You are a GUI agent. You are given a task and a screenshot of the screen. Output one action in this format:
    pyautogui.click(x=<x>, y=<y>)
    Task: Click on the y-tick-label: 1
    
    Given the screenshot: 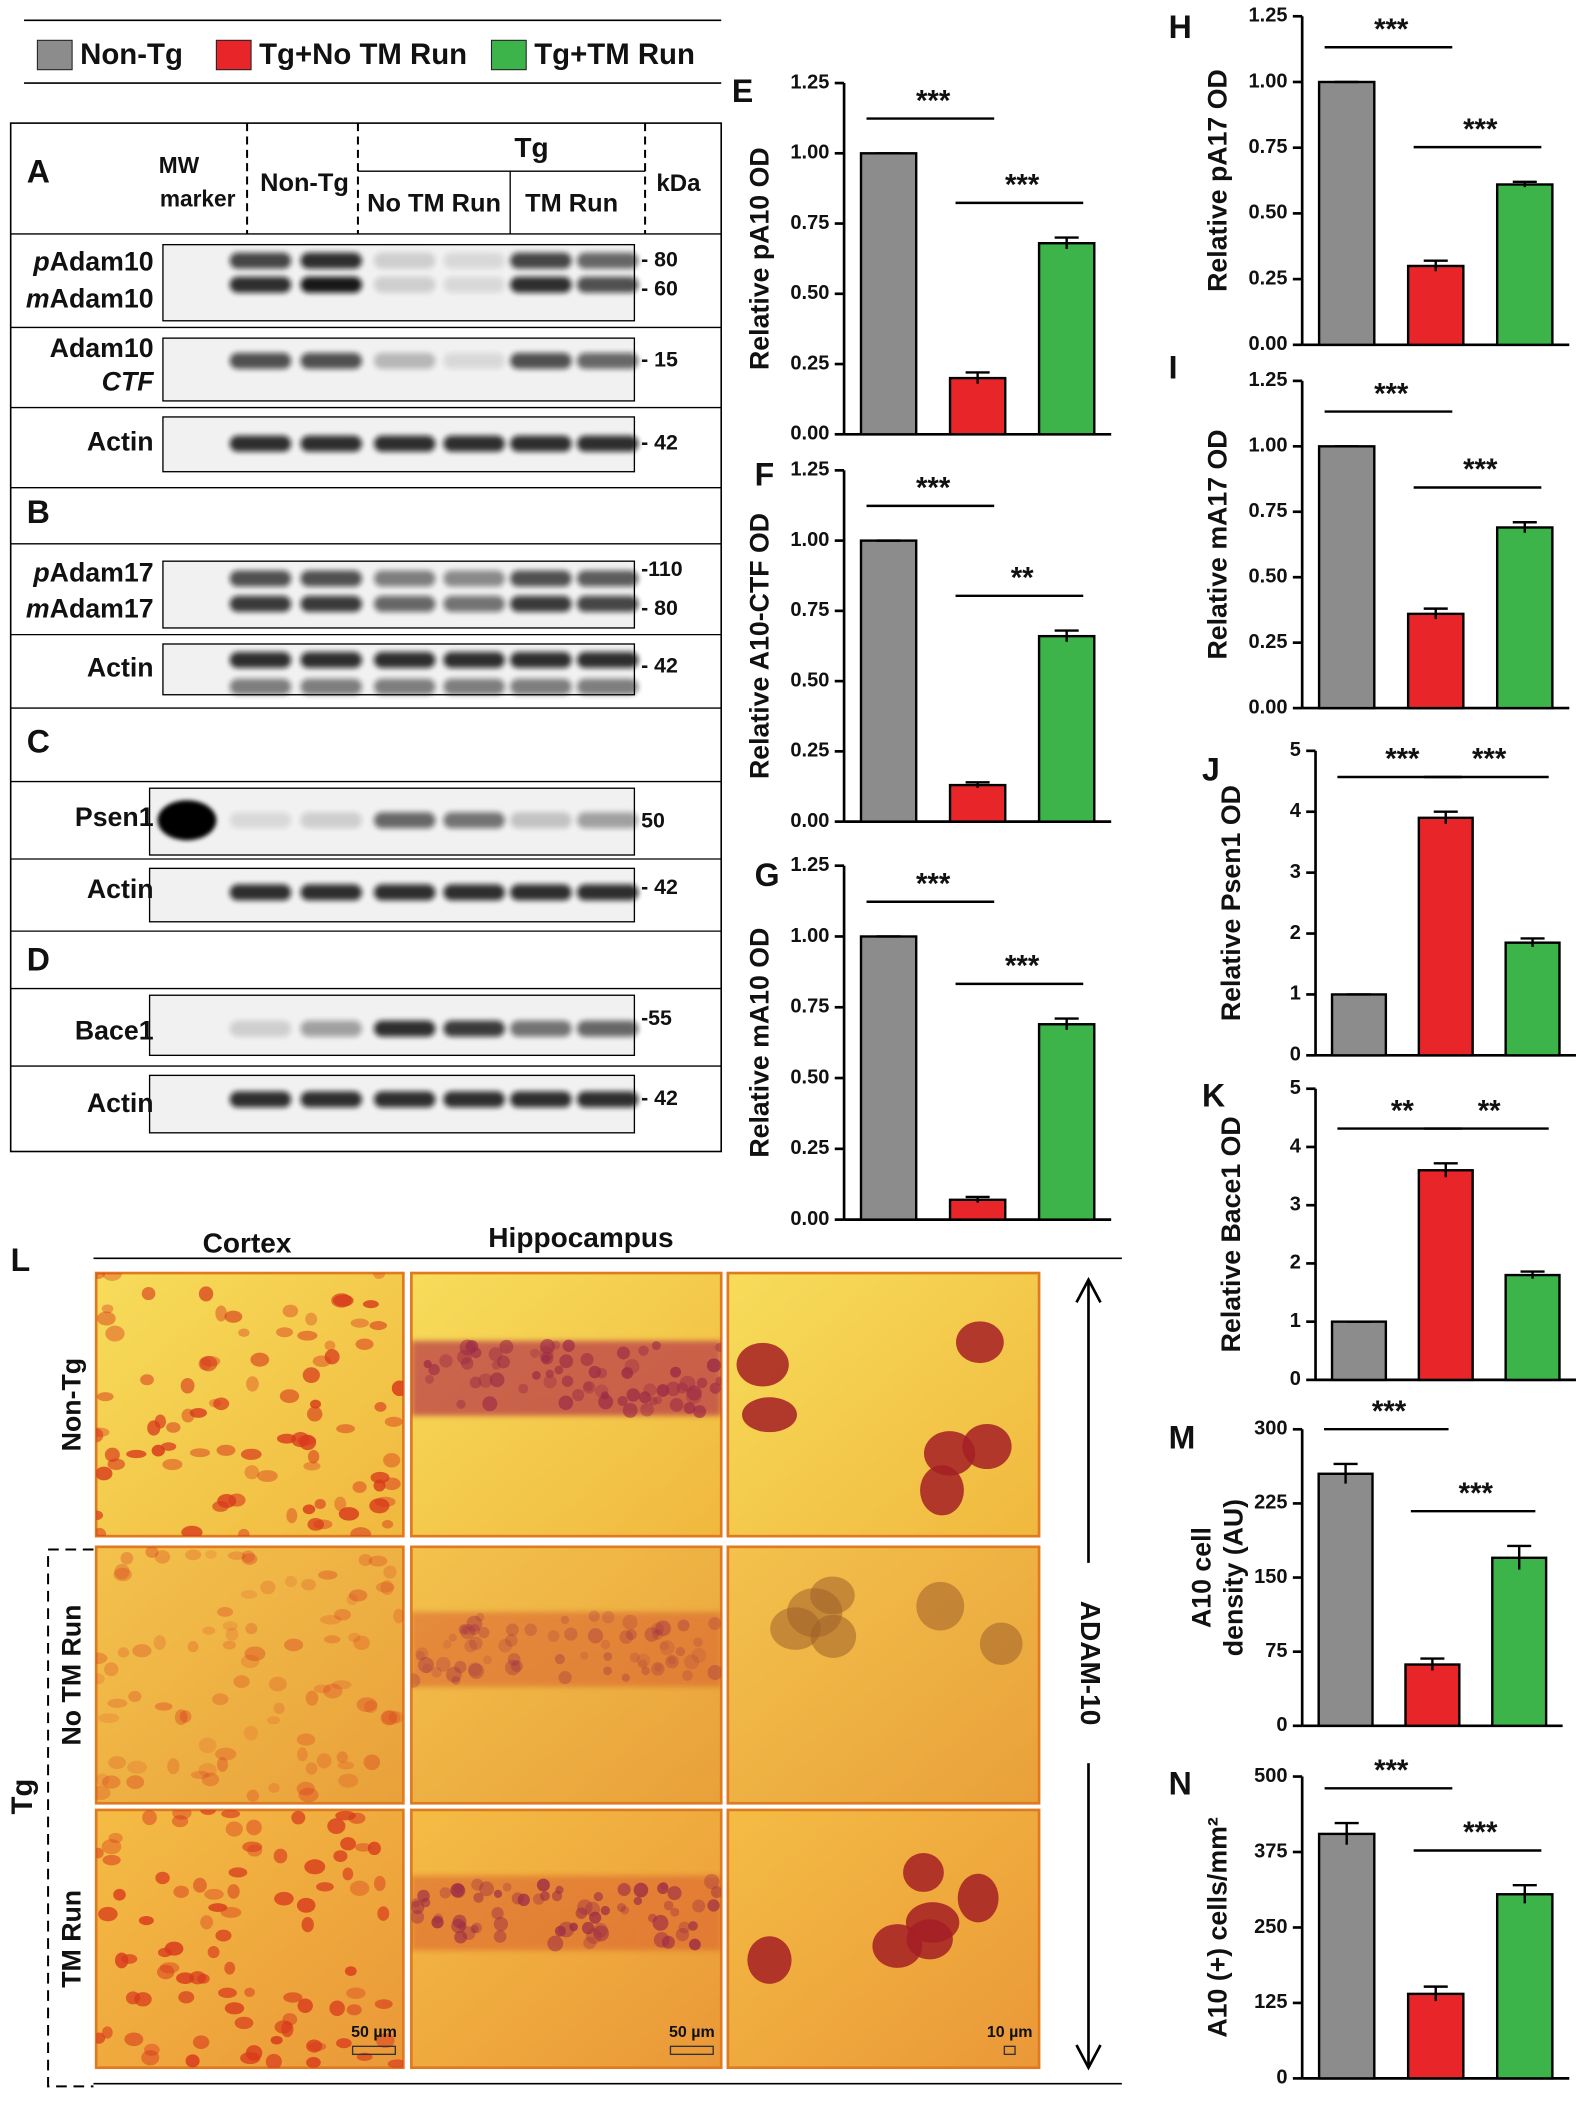 What is the action you would take?
    pyautogui.click(x=1295, y=1321)
    